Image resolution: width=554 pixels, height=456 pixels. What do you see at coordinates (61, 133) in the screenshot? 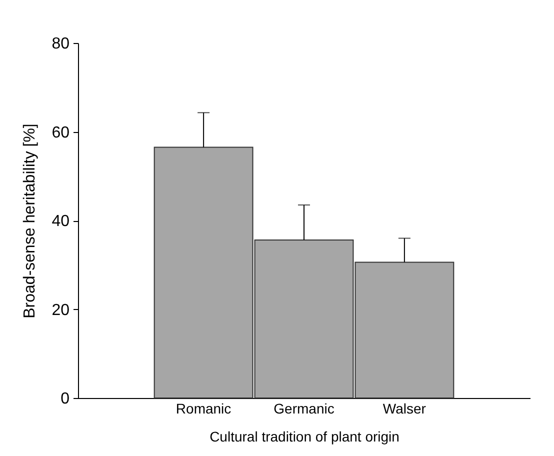
I see `y-tick-label: 60` at bounding box center [61, 133].